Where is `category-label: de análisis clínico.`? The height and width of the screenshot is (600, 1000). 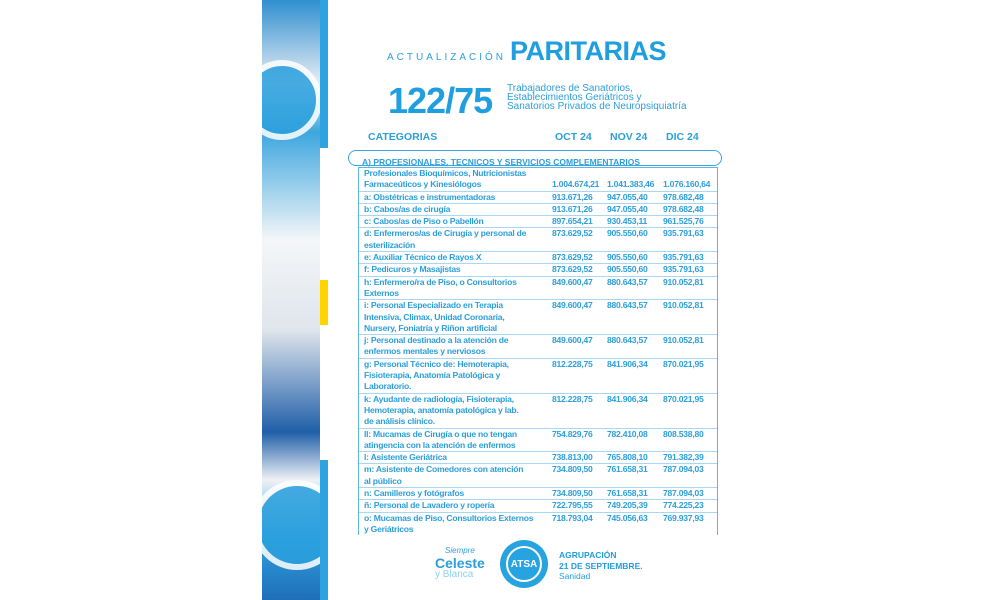
category-label: de análisis clínico. is located at coordinates (399, 421).